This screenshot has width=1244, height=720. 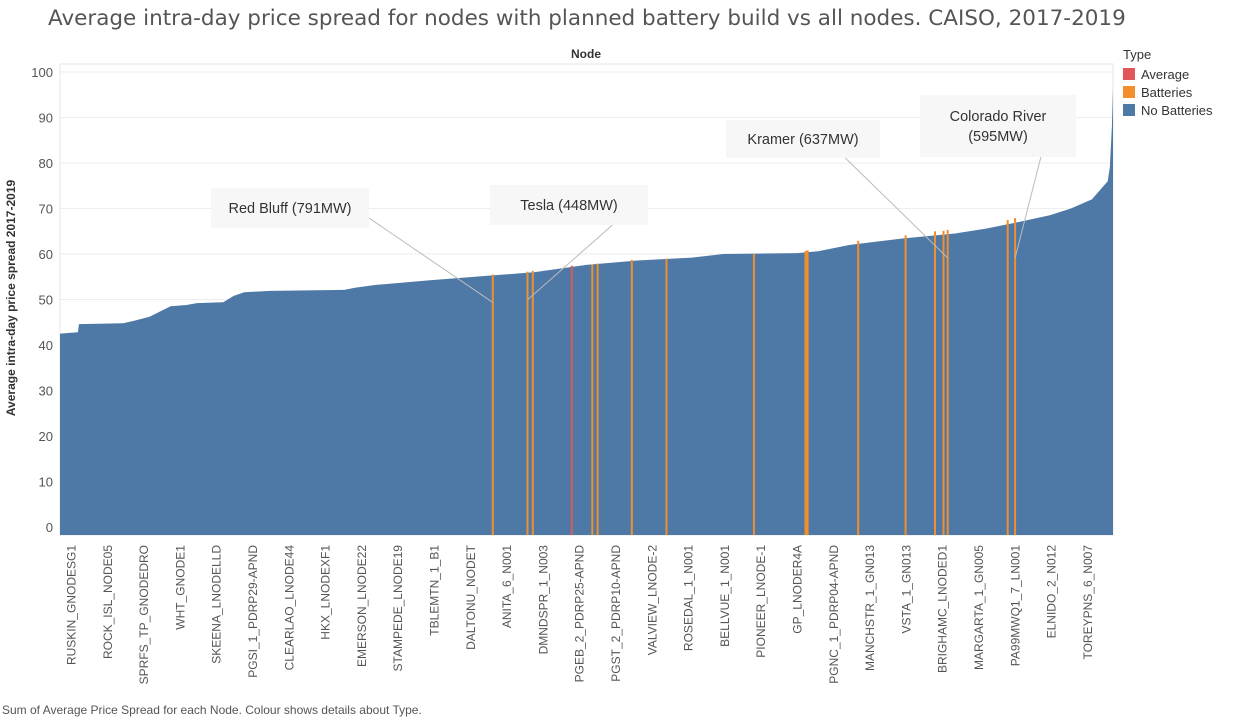 I want to click on y-tick-label: 60, so click(x=46, y=254).